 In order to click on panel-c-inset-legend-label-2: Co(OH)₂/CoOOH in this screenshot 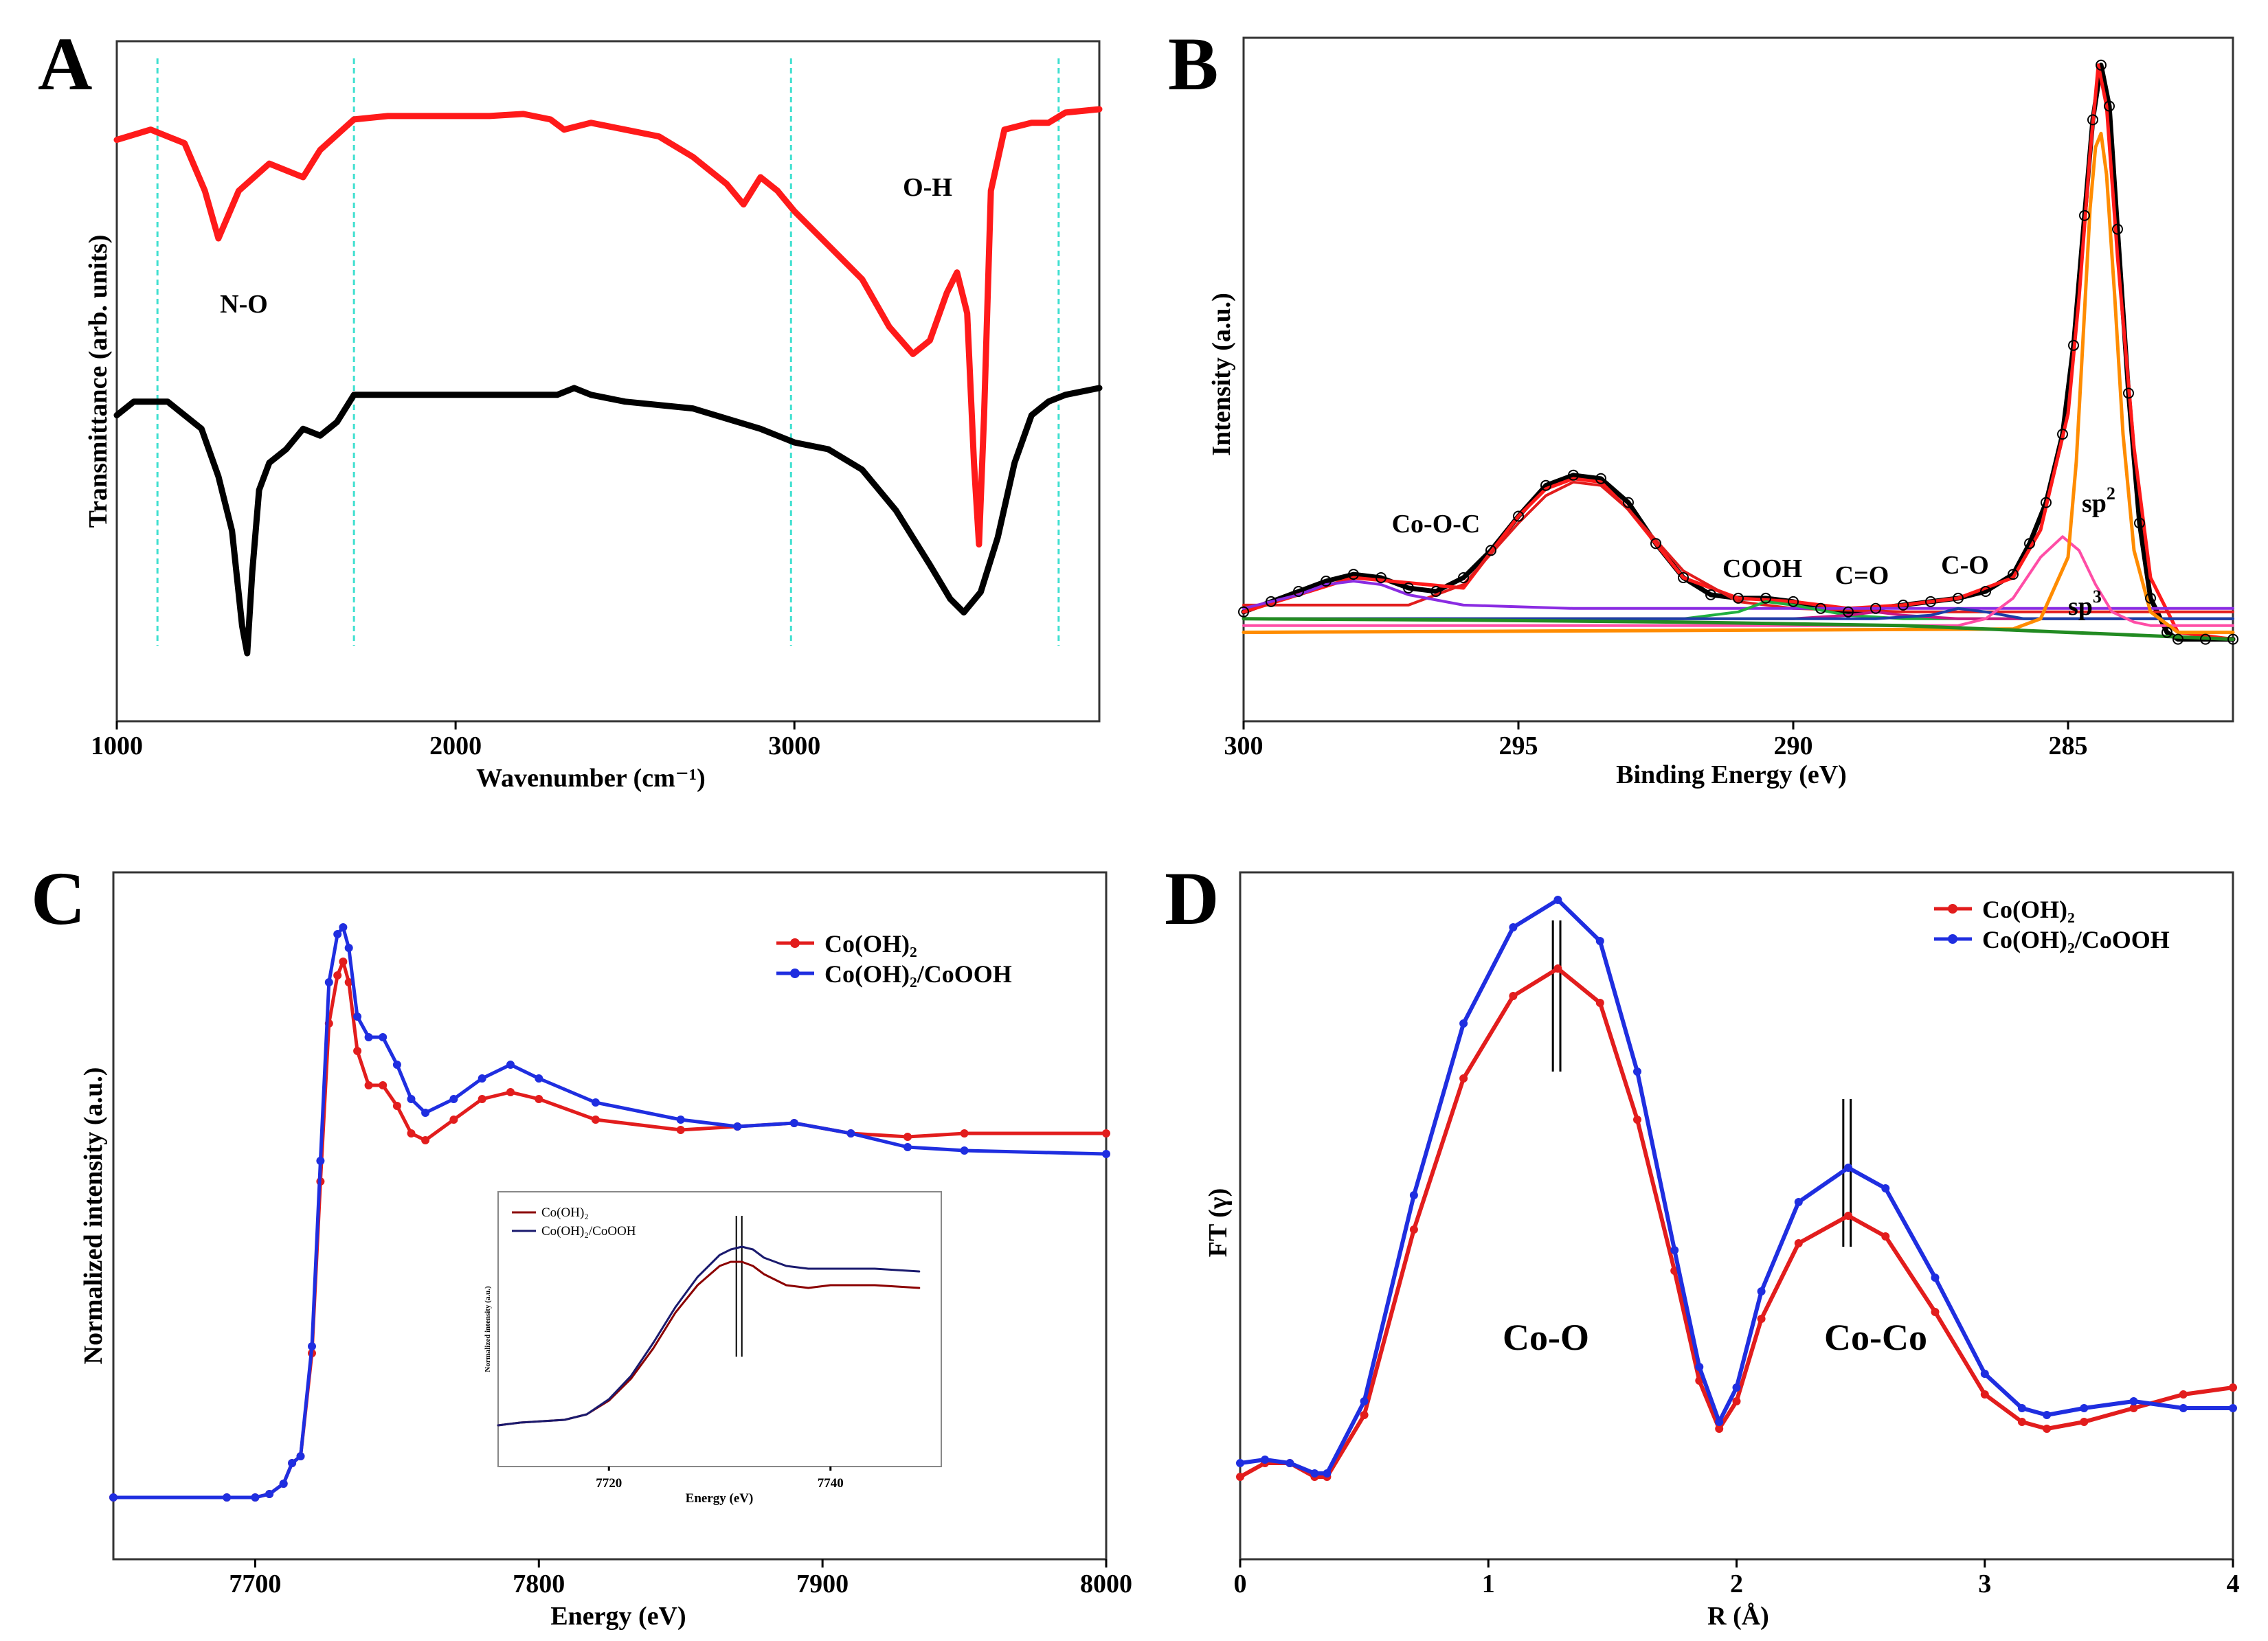, I will do `click(588, 1231)`.